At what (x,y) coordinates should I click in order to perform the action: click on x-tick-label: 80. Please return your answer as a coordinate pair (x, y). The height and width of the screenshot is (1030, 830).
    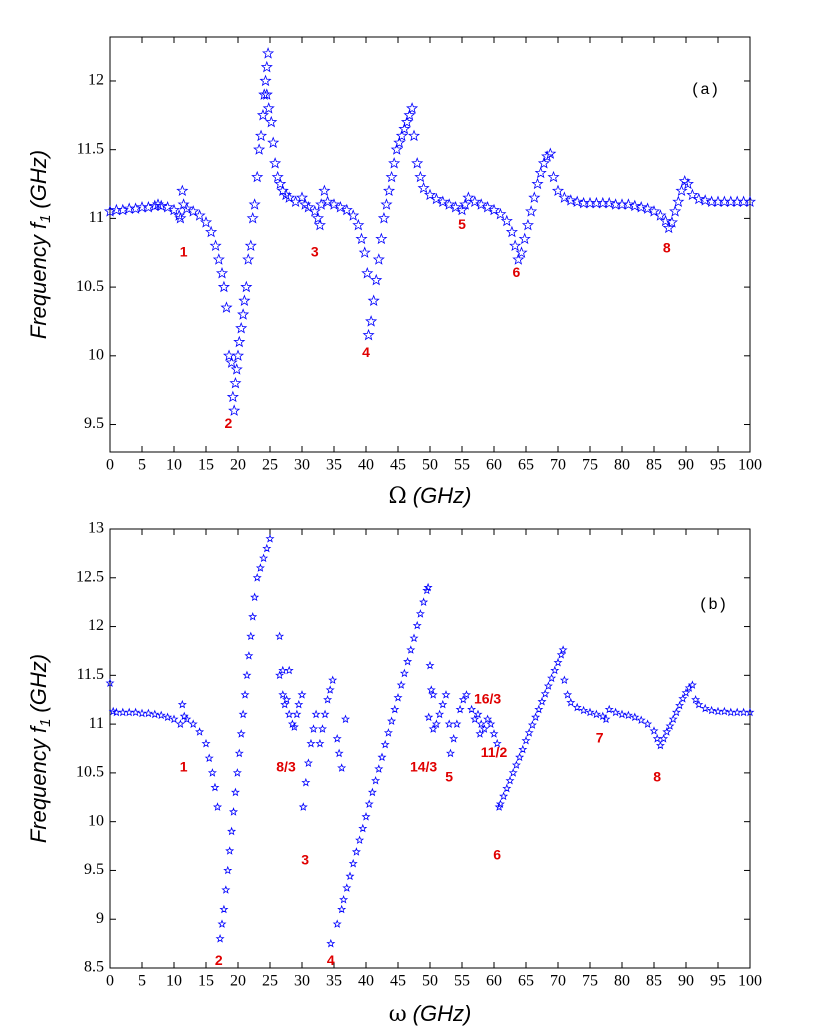
    Looking at the image, I should click on (622, 981).